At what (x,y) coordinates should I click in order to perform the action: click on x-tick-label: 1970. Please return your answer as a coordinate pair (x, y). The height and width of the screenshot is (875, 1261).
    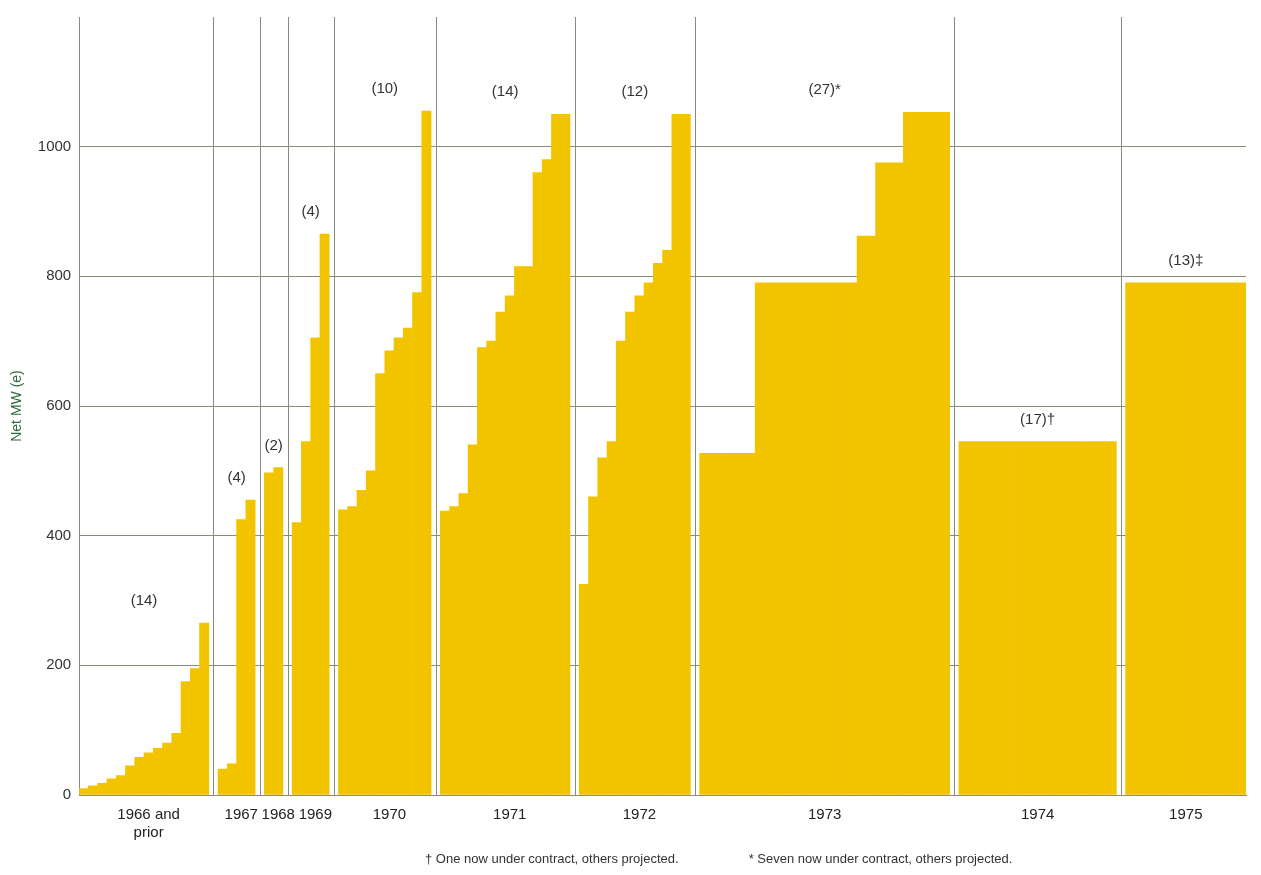
    Looking at the image, I should click on (389, 814).